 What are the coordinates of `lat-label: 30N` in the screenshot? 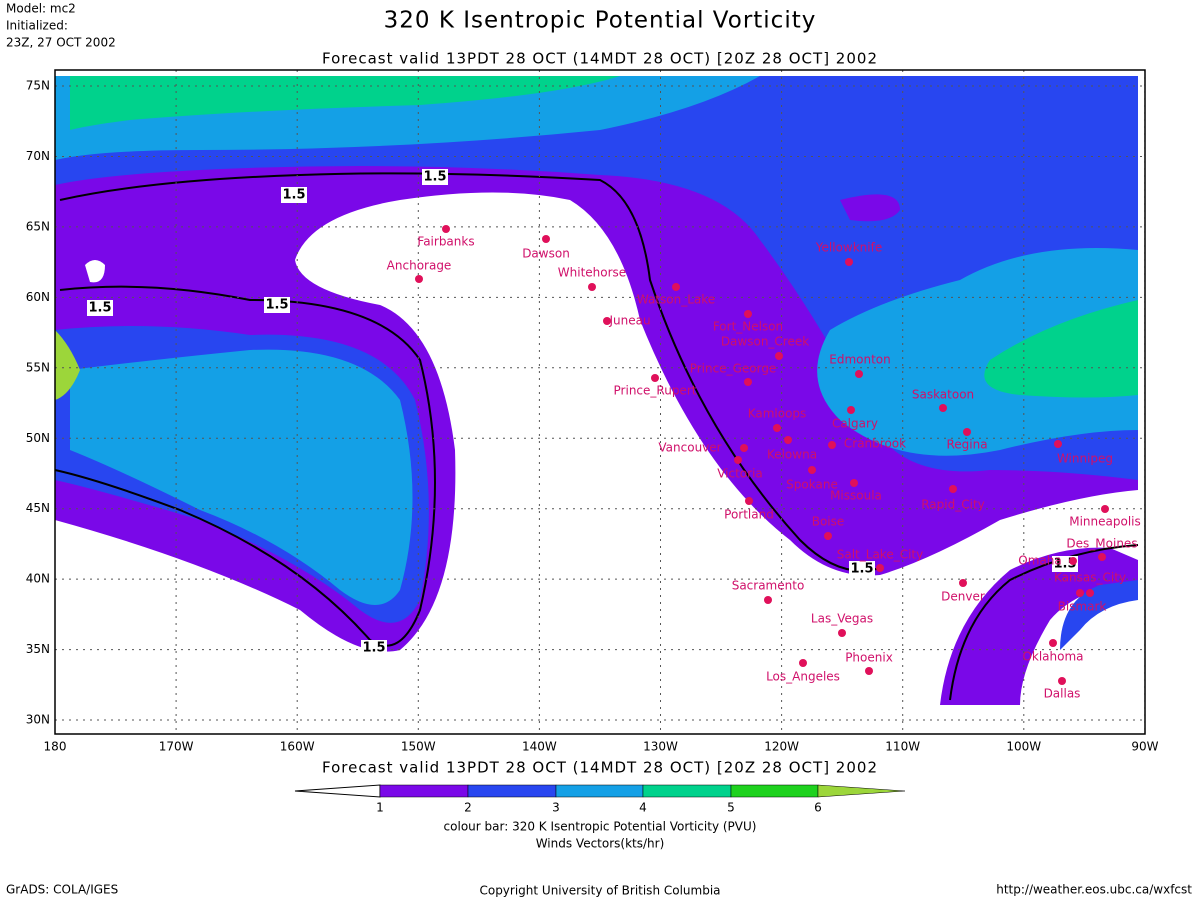 It's located at (38, 720).